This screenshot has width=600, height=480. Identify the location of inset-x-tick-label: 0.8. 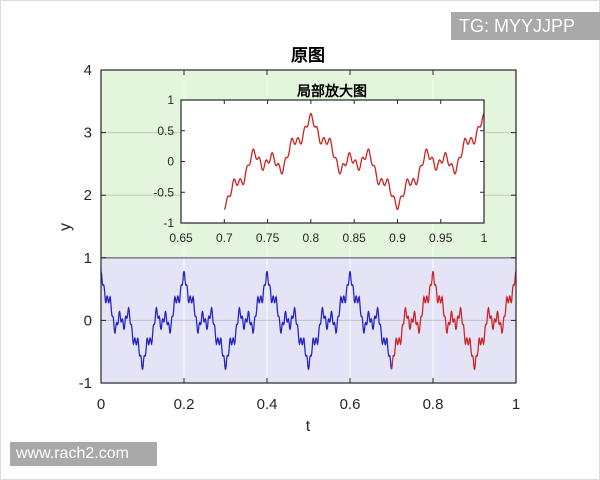
(311, 238).